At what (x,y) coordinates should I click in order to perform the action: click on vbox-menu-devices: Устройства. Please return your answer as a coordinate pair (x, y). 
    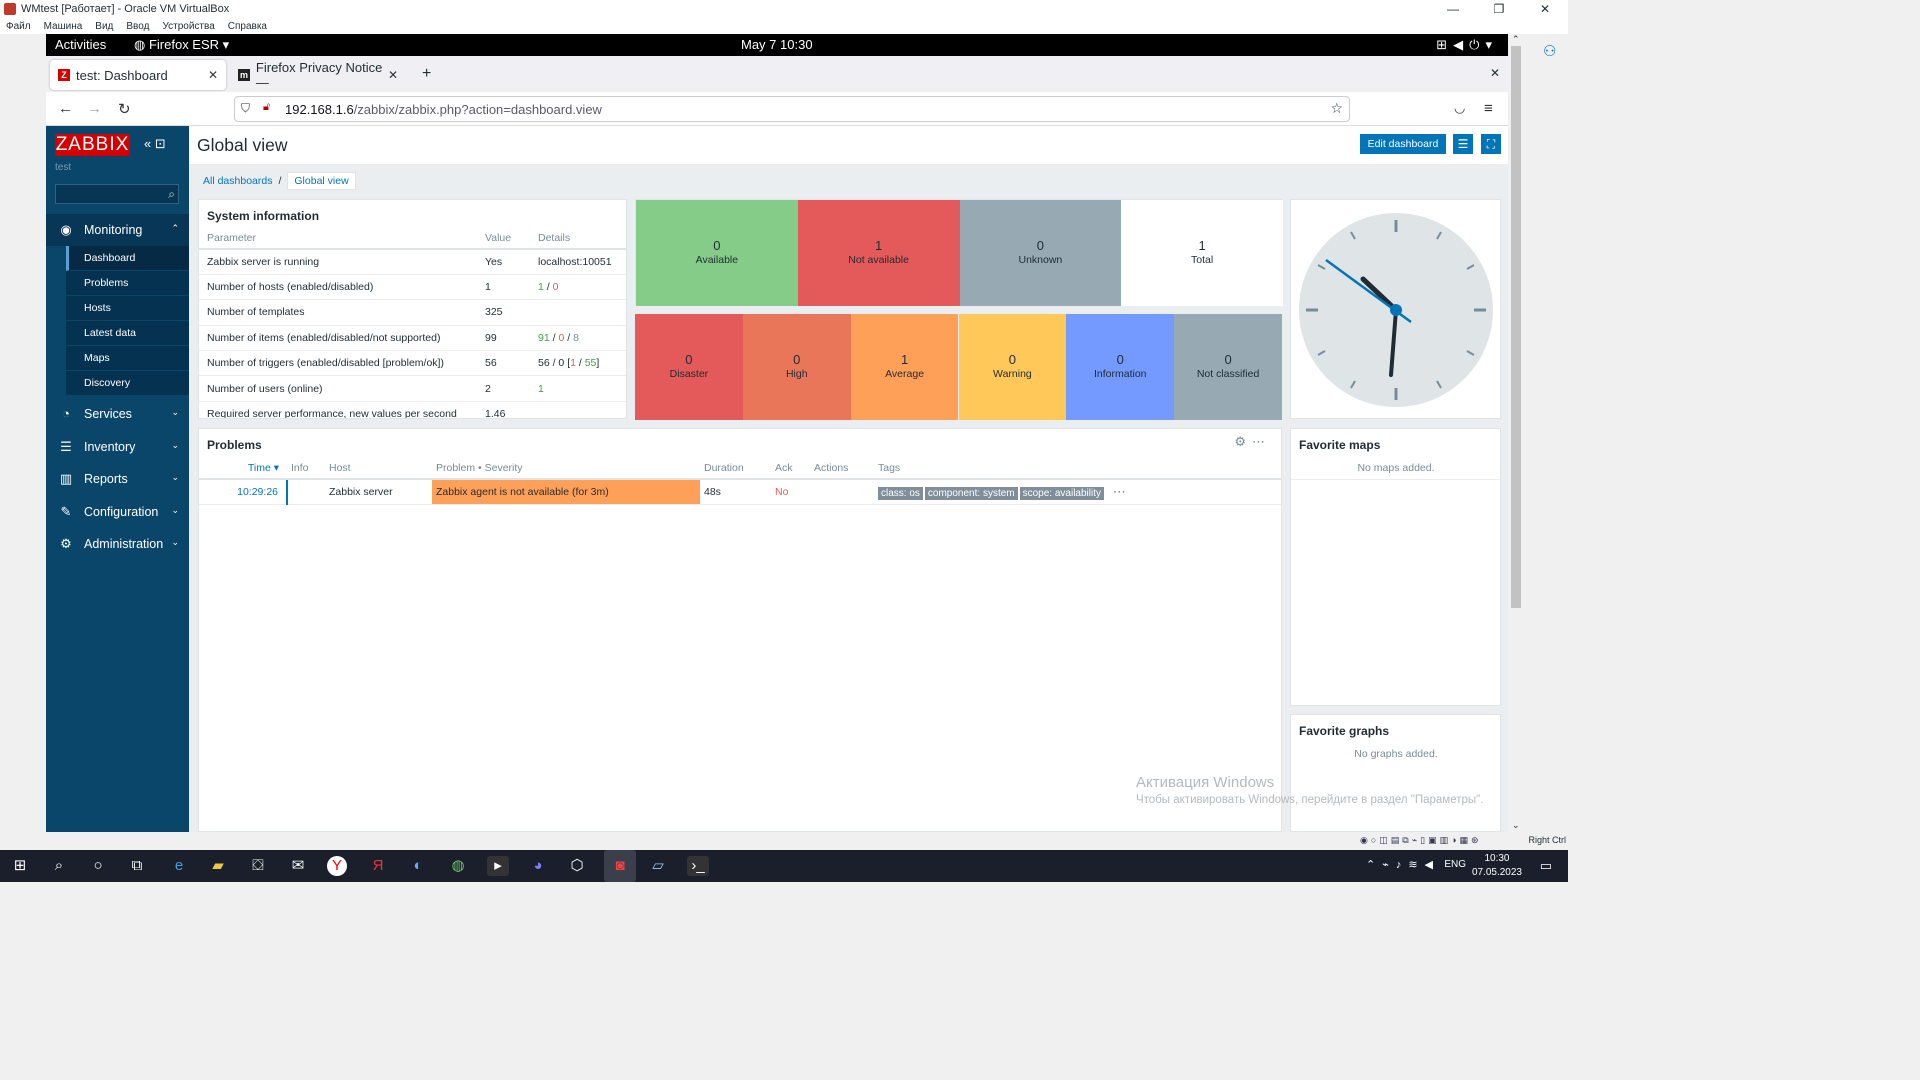
    Looking at the image, I should click on (188, 26).